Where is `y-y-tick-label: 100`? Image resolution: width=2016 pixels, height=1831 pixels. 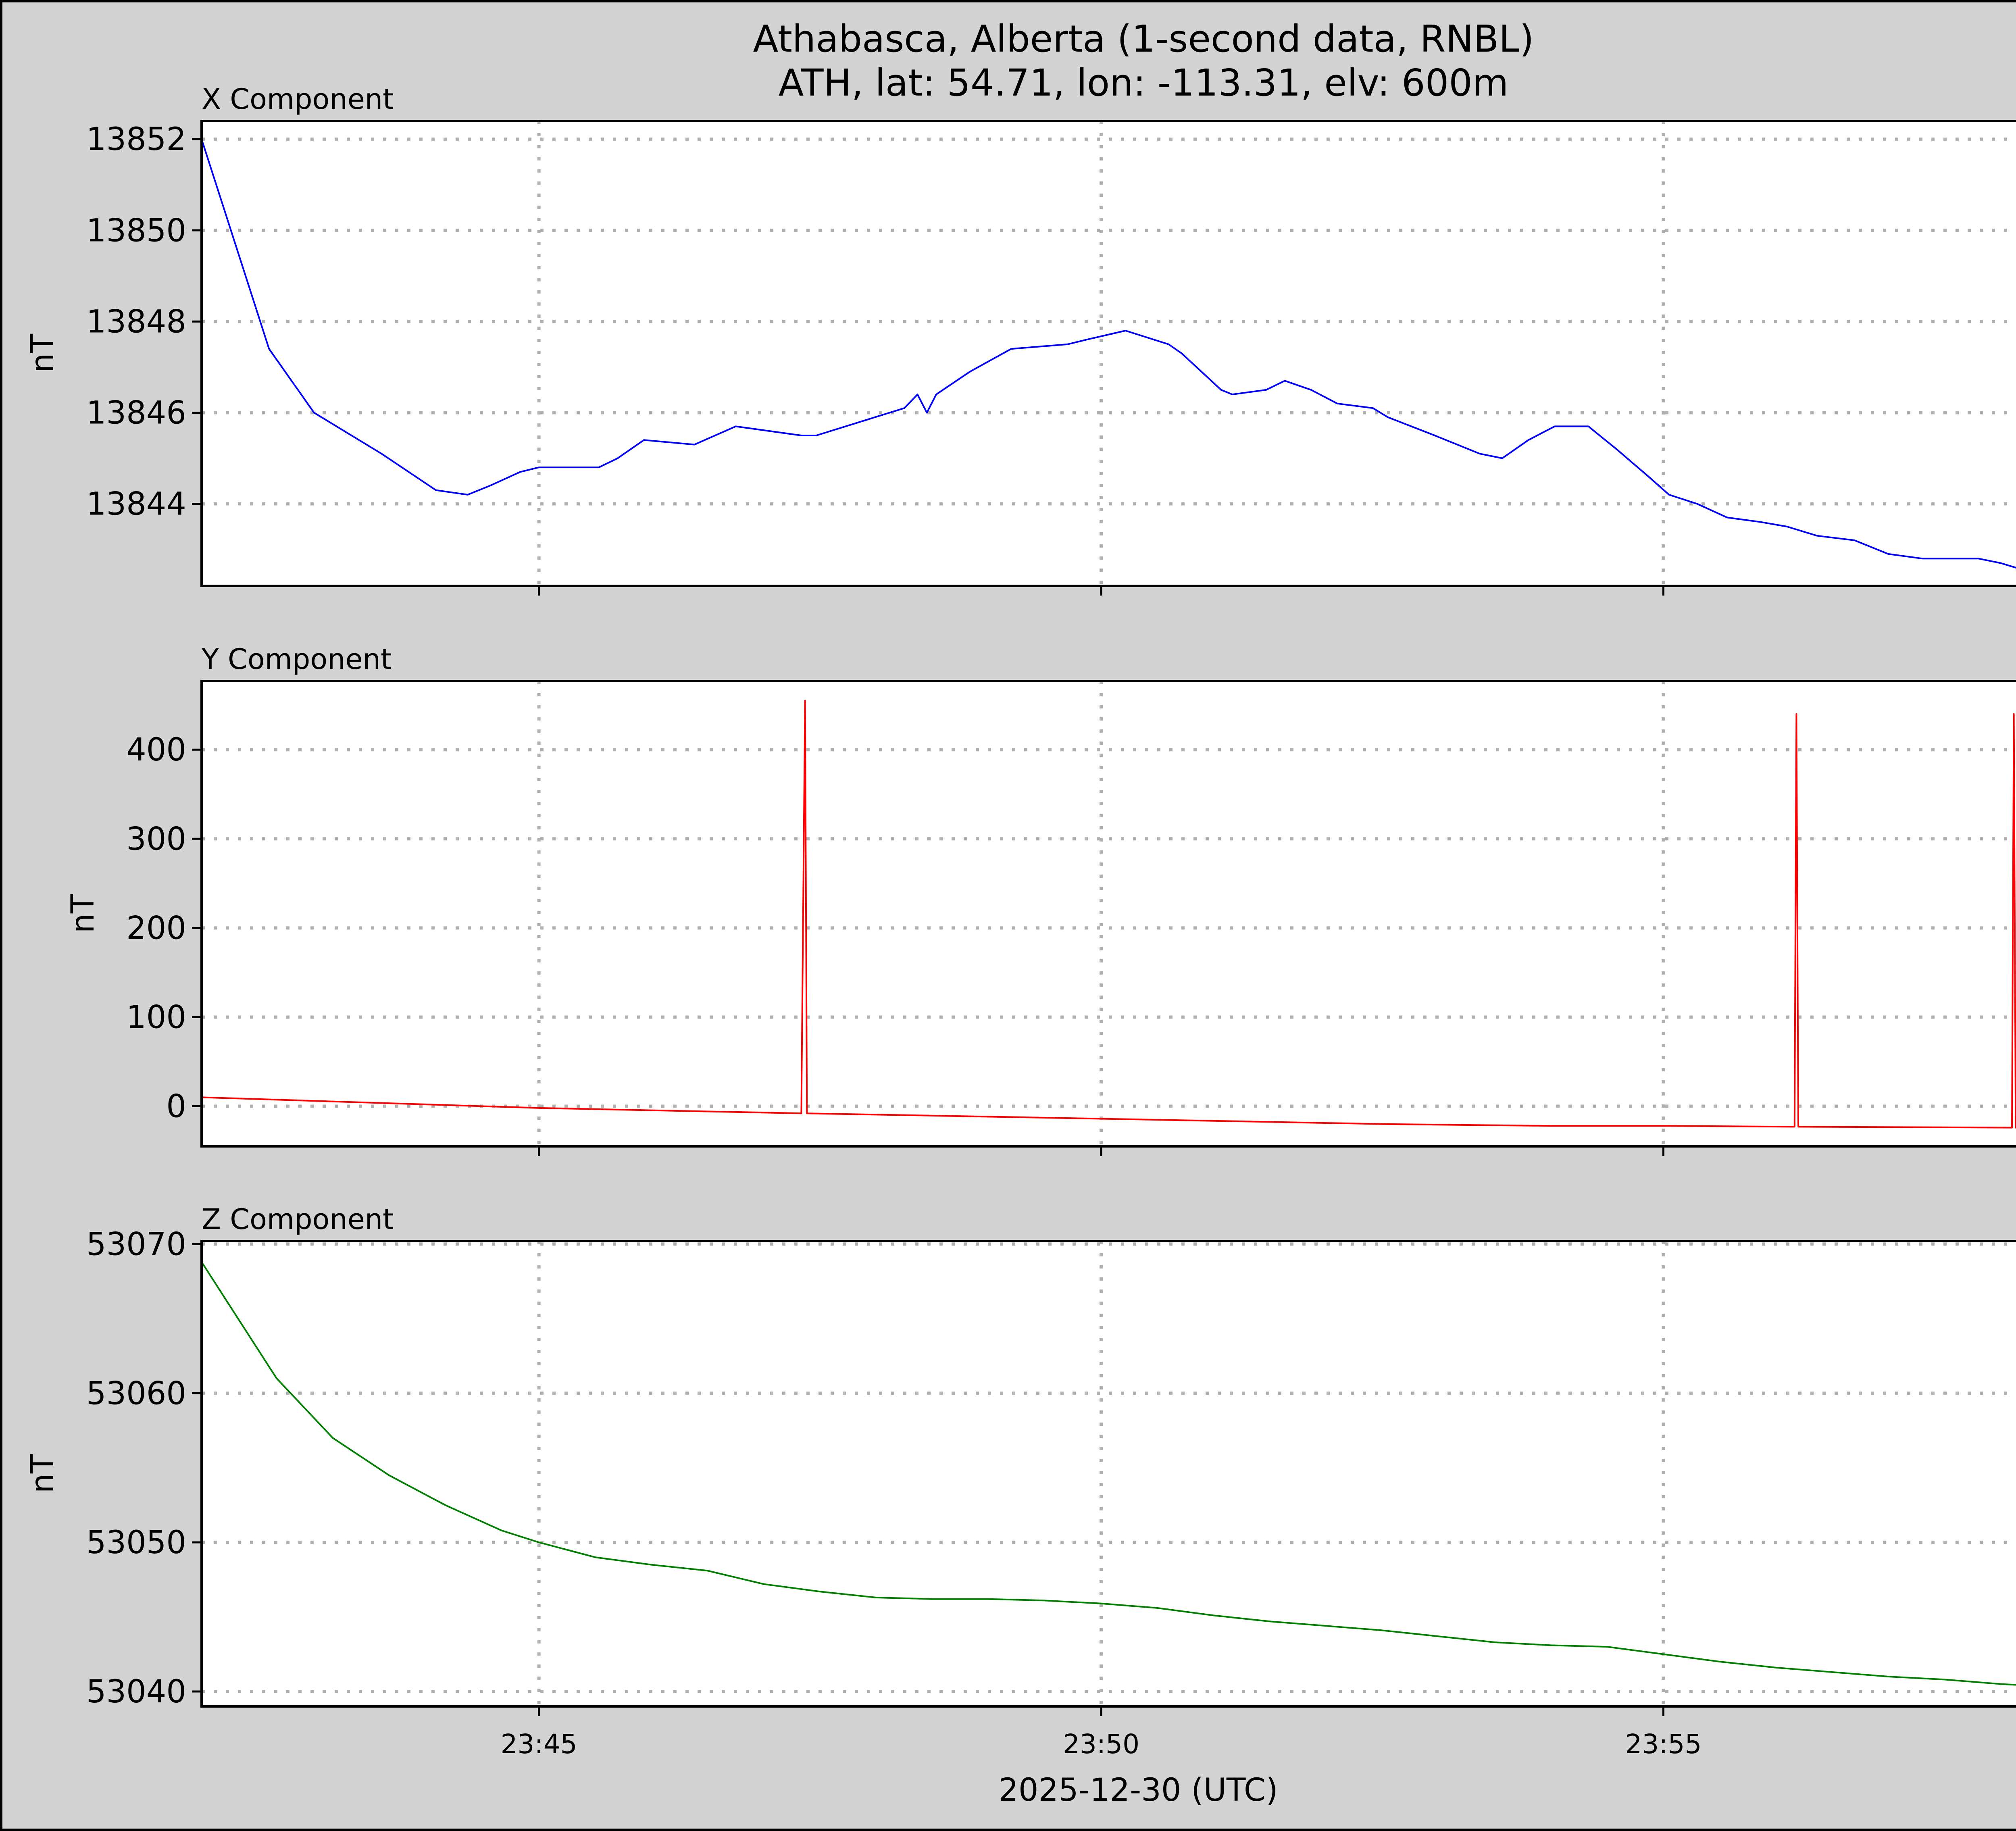
y-y-tick-label: 100 is located at coordinates (156, 1017).